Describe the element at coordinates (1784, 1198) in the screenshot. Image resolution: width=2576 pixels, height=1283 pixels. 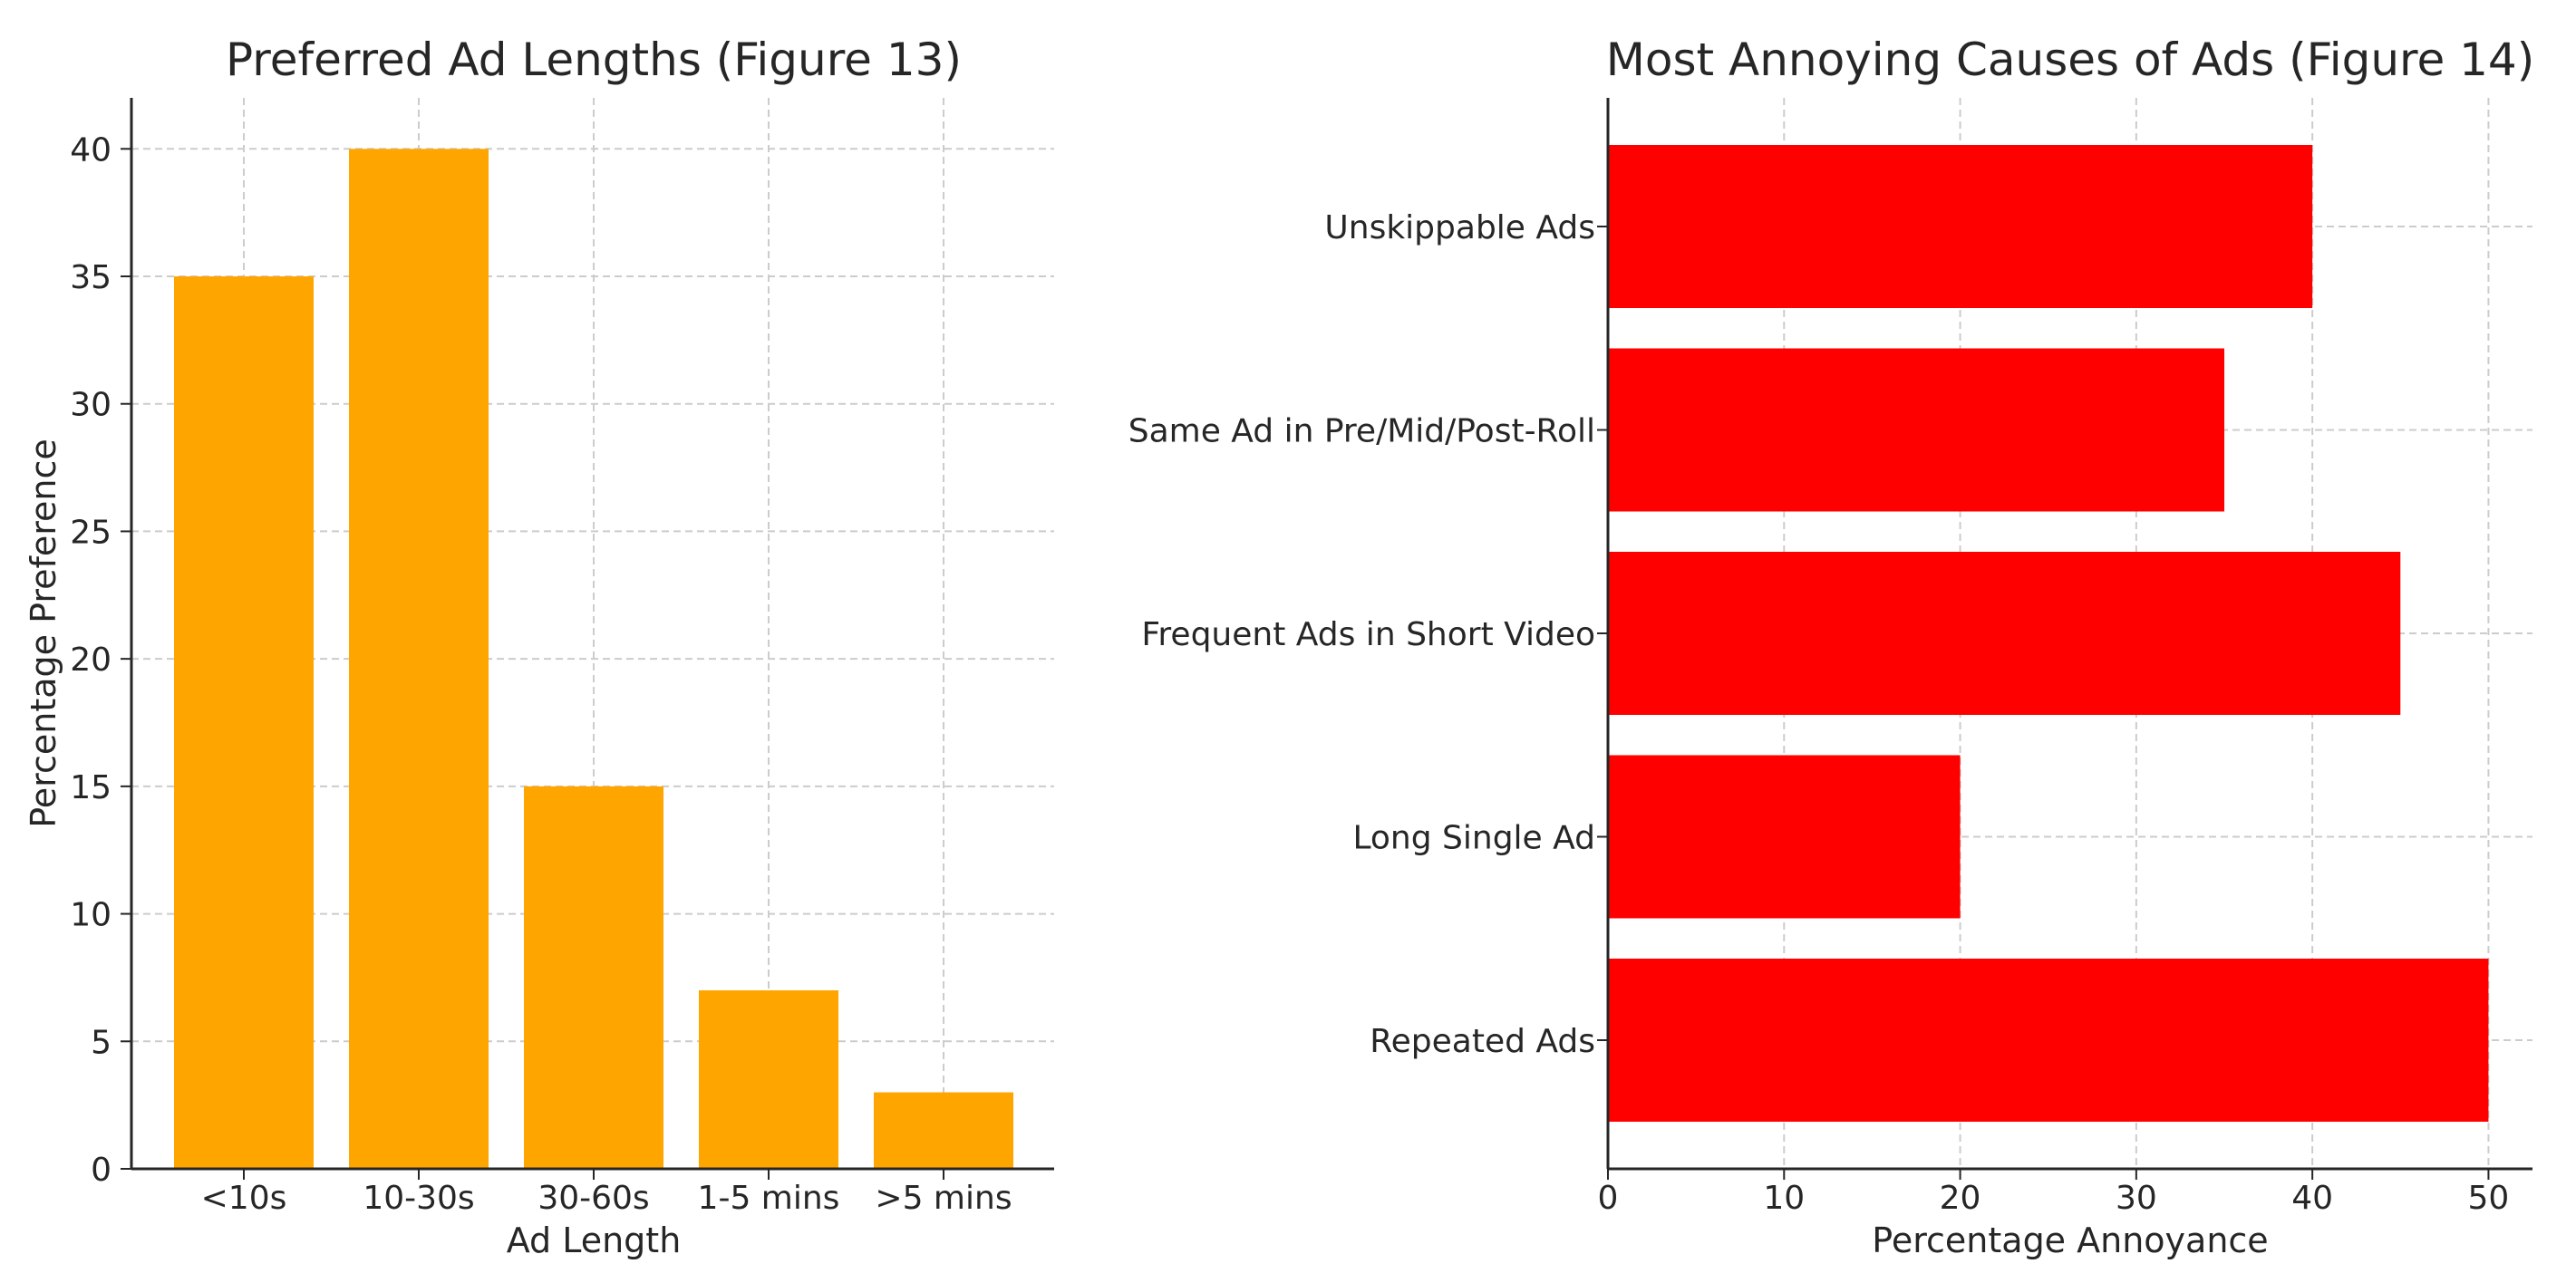
I see `annoyance-x-tick-label: 10` at that location.